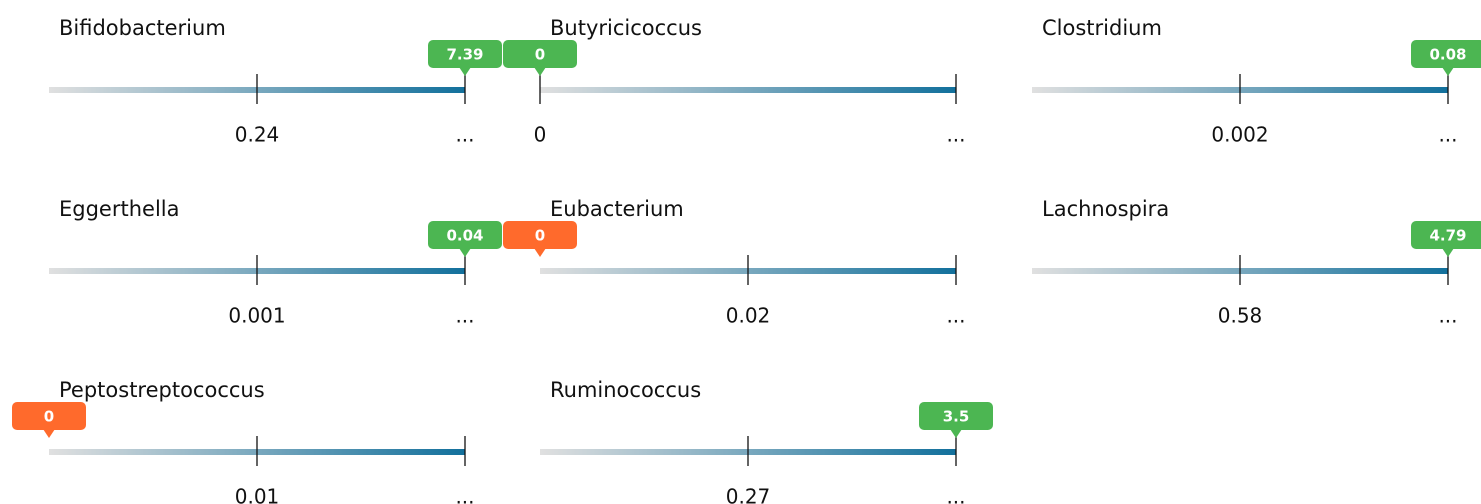  I want to click on gauge-title: Peptostreptococcus, so click(162, 390).